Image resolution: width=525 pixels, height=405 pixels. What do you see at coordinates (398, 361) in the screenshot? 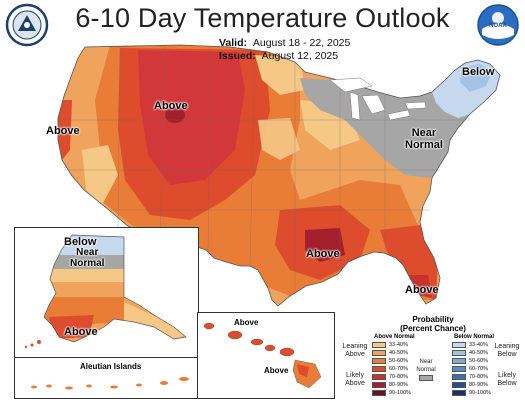
I see `above-legend-bin-label: 50-60%` at bounding box center [398, 361].